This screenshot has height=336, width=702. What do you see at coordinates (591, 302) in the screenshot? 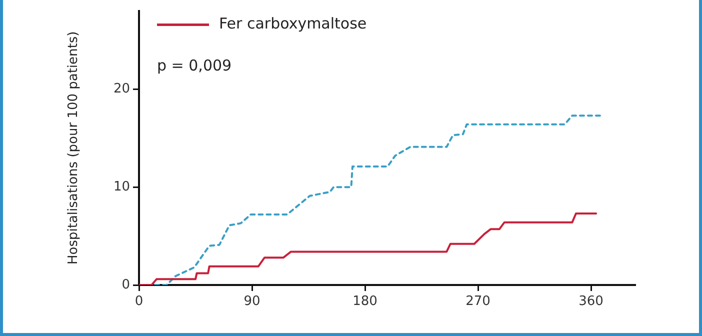
I see `x-tick-label: 360` at bounding box center [591, 302].